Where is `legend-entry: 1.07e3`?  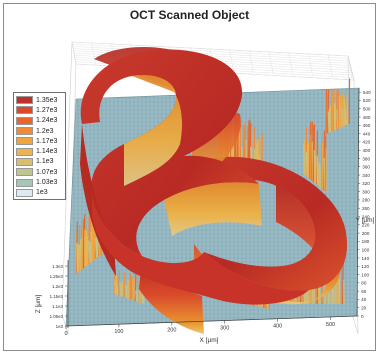 legend-entry: 1.07e3 is located at coordinates (39, 172).